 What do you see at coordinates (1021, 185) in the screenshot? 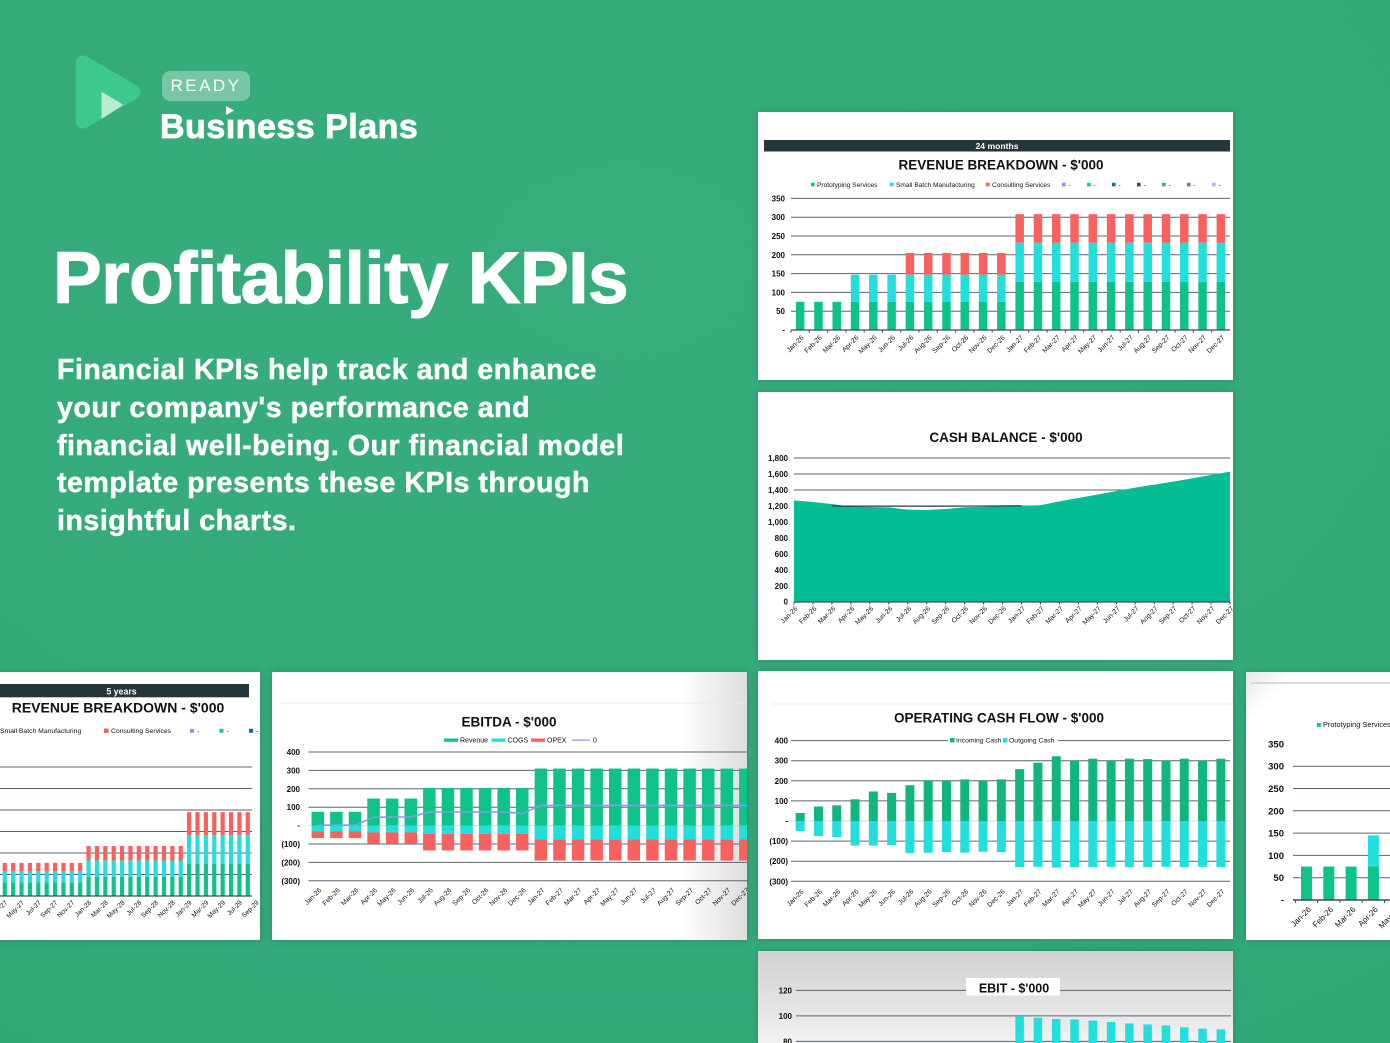
I see `svg-text: Consulting Services` at bounding box center [1021, 185].